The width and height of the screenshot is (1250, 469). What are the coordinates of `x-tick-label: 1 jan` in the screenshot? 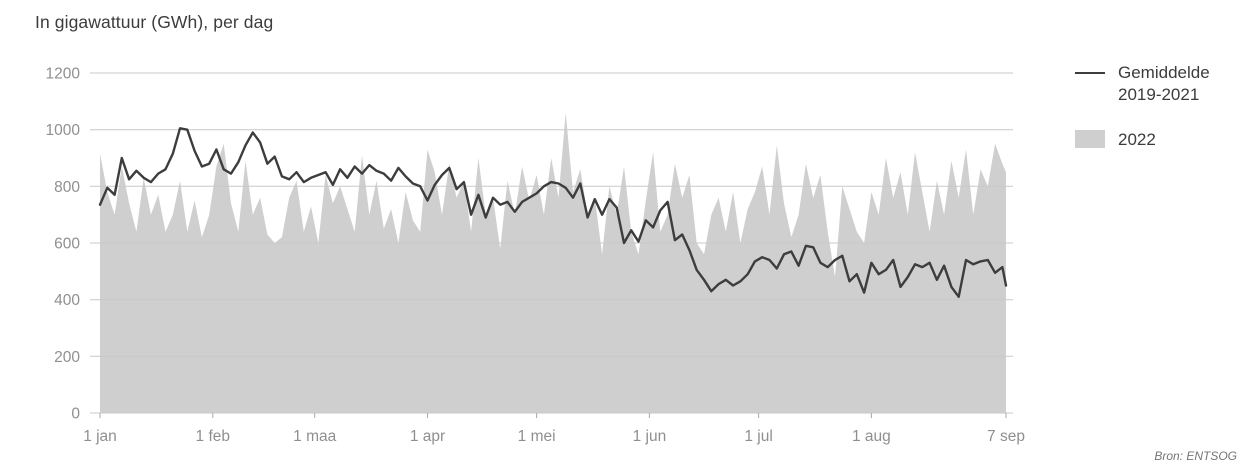 It's located at (100, 436).